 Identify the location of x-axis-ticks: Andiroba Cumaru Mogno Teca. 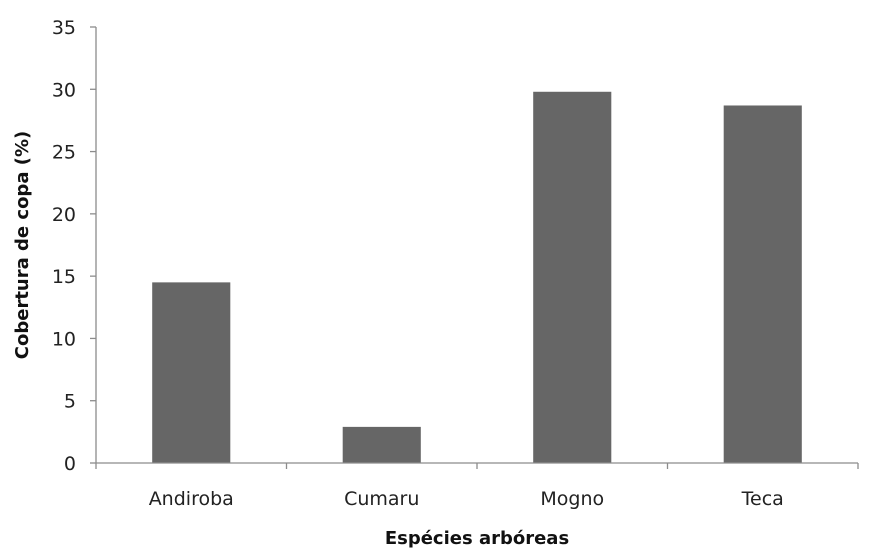
(477, 486).